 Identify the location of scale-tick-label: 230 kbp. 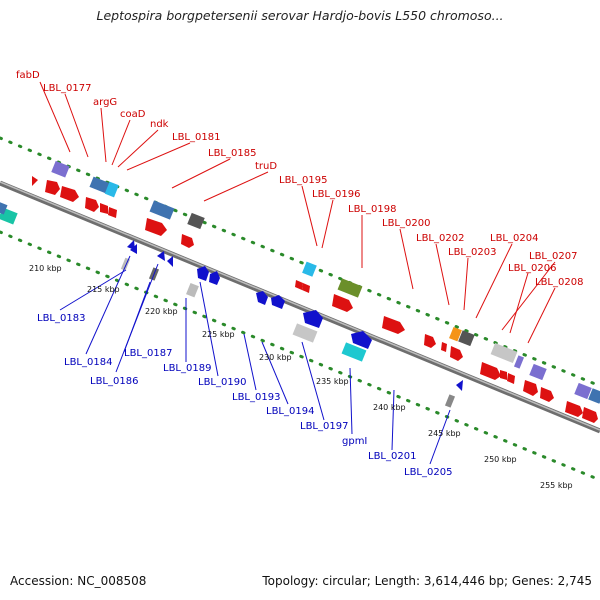
(275, 357).